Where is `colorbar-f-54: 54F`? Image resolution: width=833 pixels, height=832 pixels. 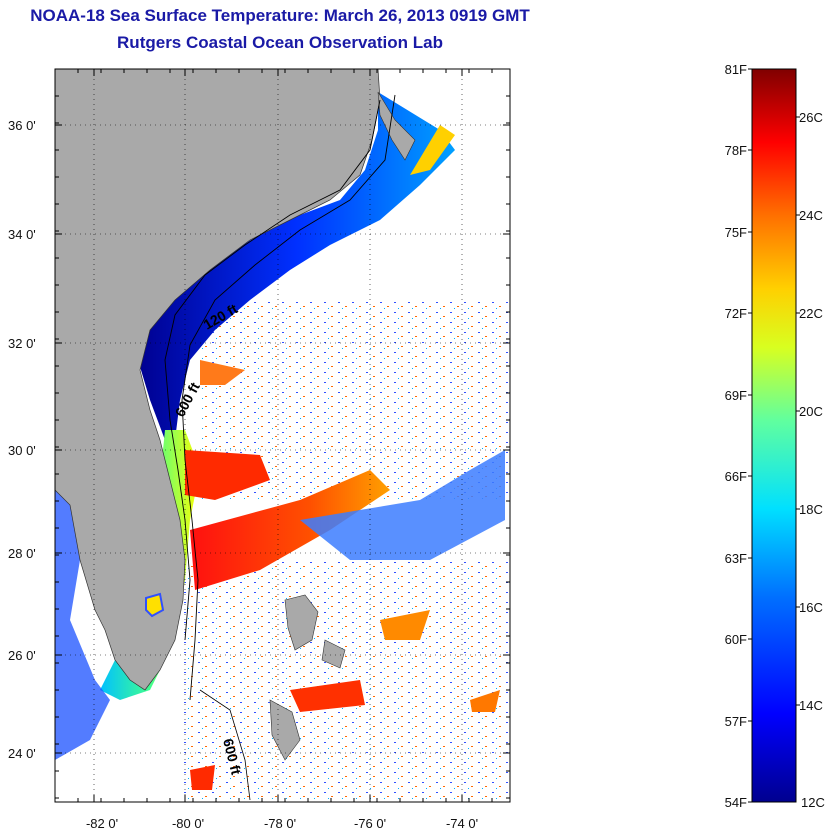
colorbar-f-54: 54F is located at coordinates (736, 802).